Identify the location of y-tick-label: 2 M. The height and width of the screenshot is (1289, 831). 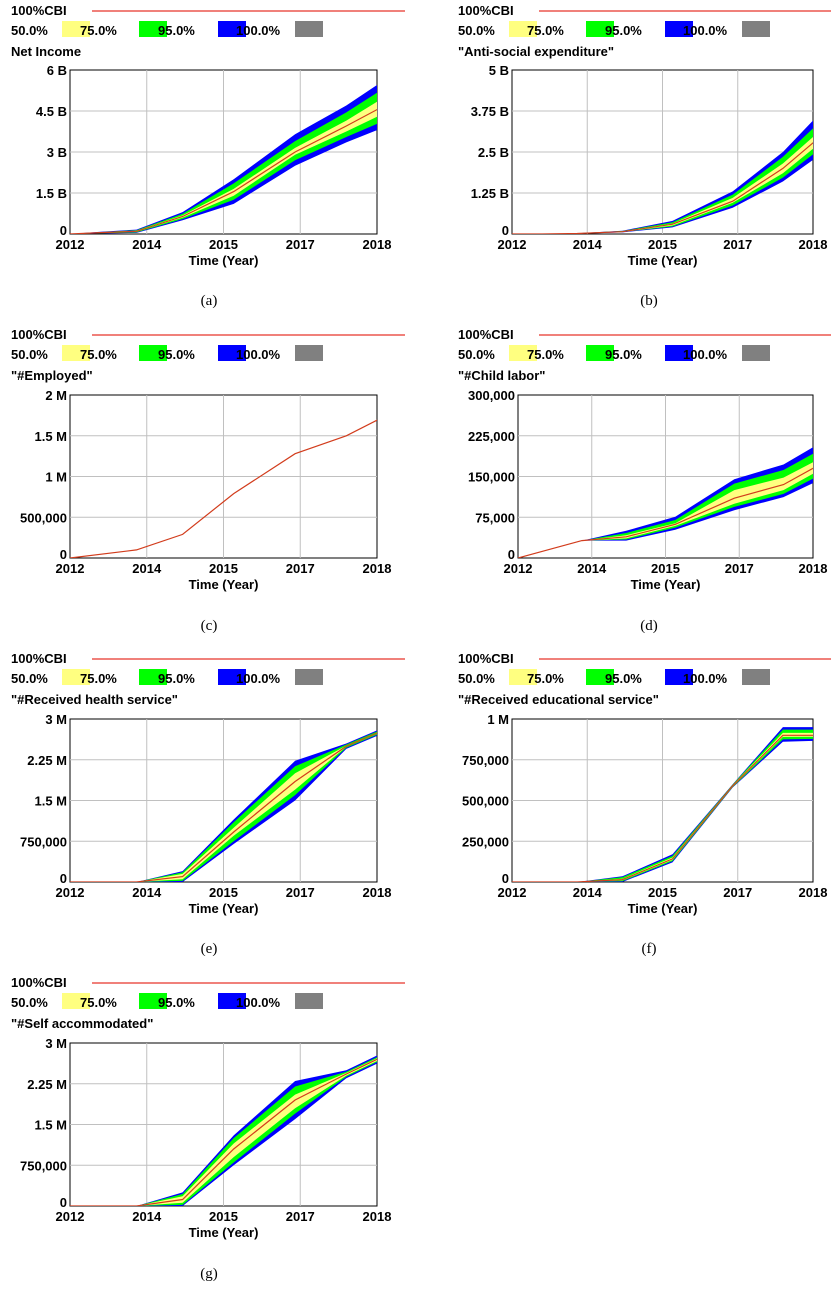
(56, 395).